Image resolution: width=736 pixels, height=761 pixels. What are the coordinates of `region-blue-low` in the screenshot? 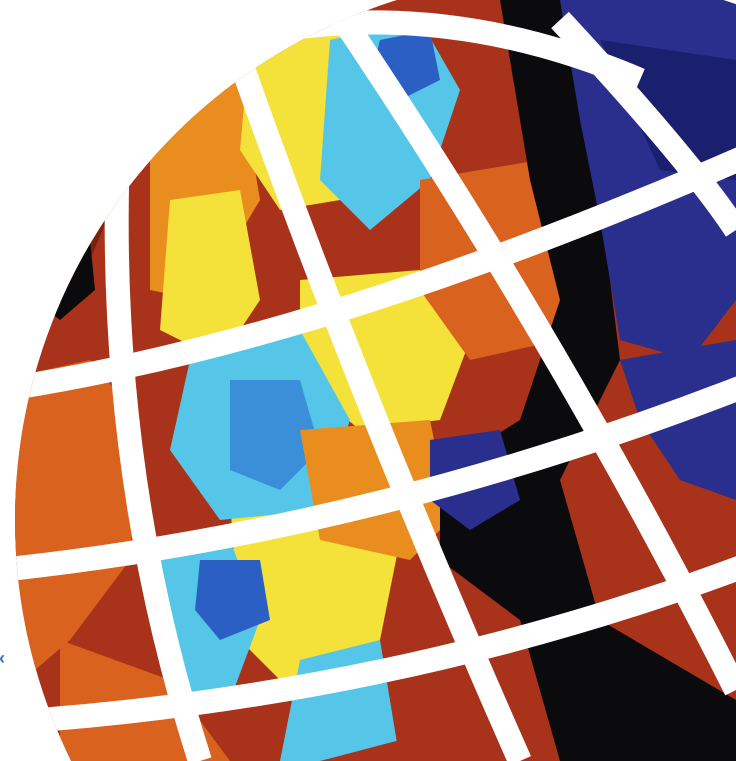 It's located at (232, 600).